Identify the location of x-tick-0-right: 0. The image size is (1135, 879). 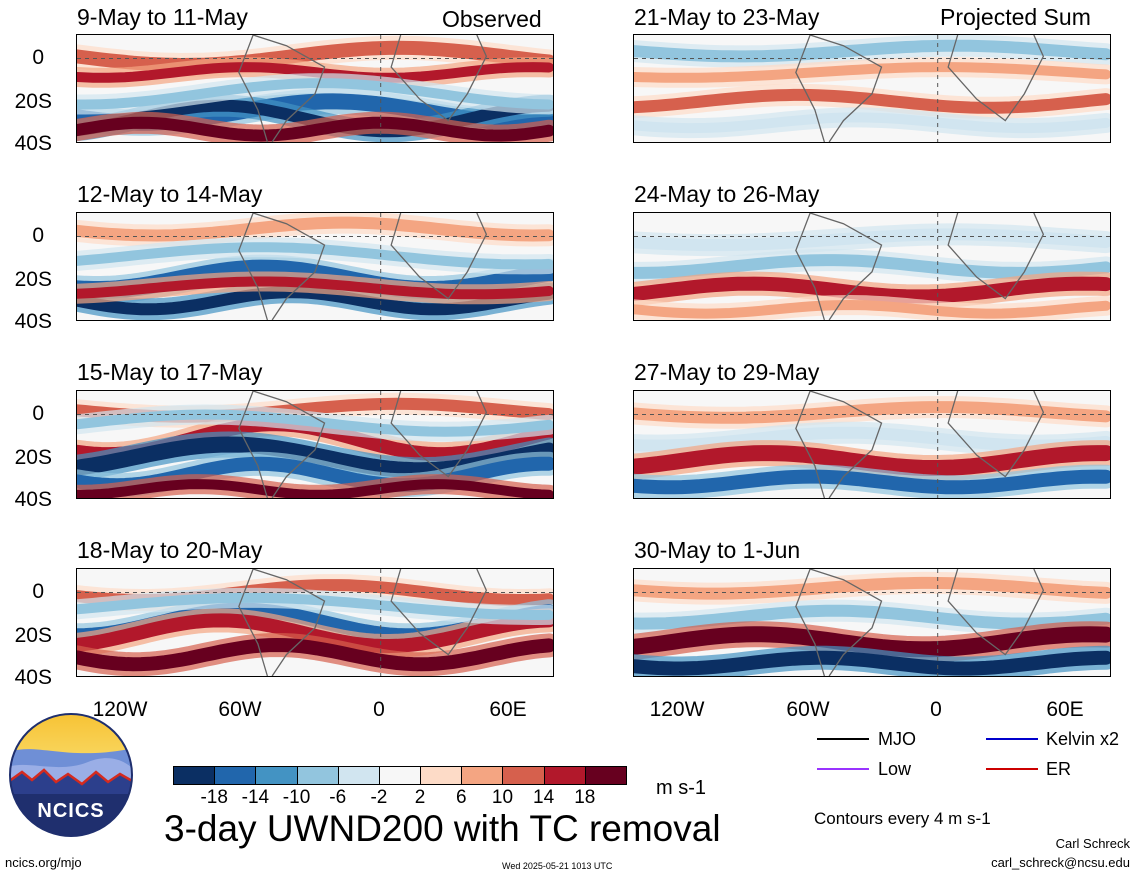
(936, 709).